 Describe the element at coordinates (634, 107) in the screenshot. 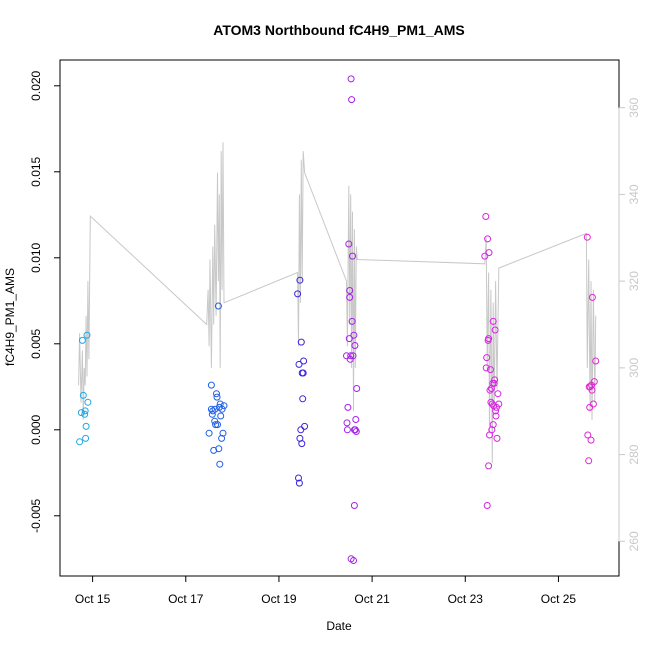

I see `y2-tick-label: 360` at that location.